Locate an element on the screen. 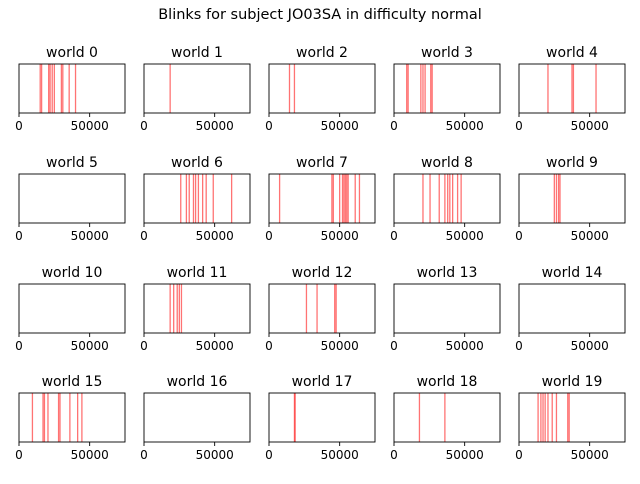 The width and height of the screenshot is (640, 484). subplot: world 4 0 50000 is located at coordinates (570, 89).